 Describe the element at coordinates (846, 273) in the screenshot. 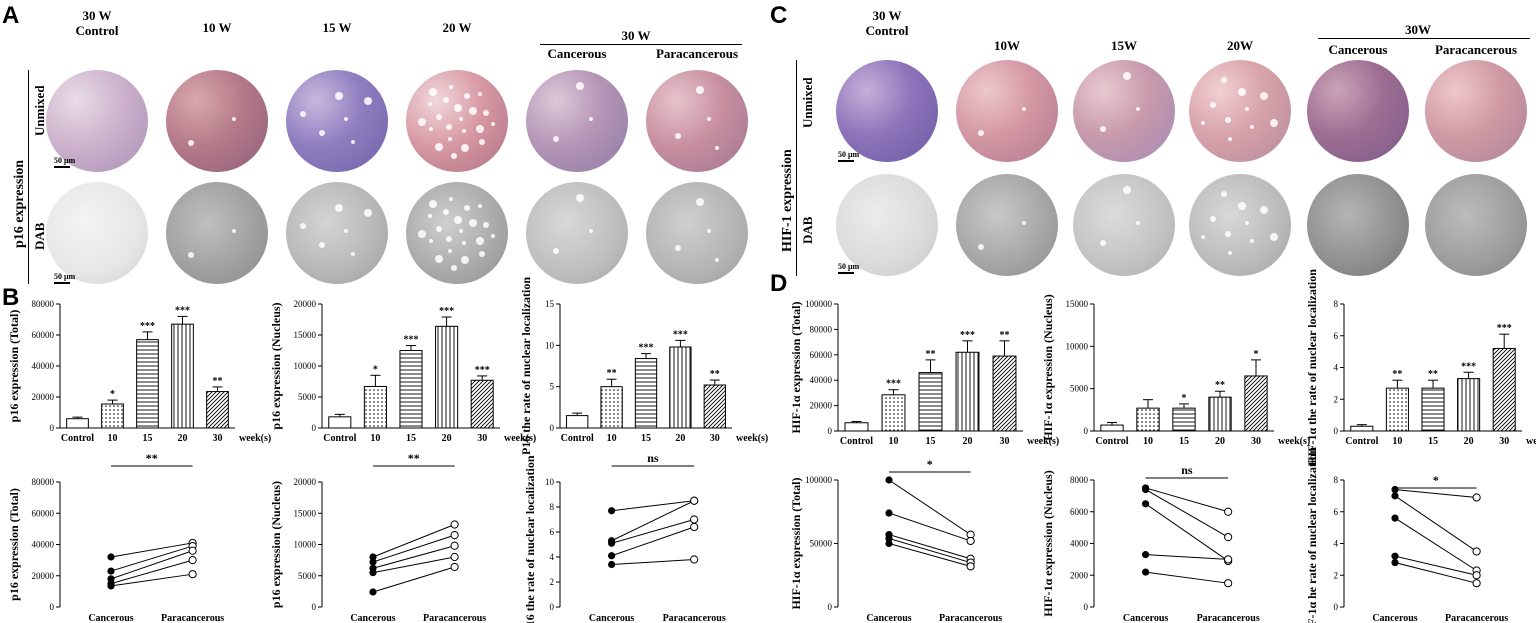

I see `scale-bar` at that location.